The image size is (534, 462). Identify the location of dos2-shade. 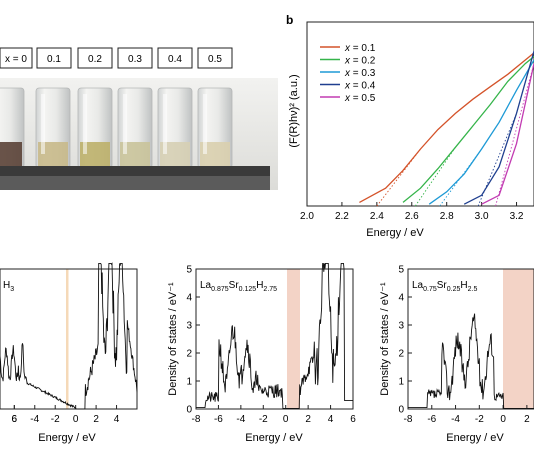
(293, 339).